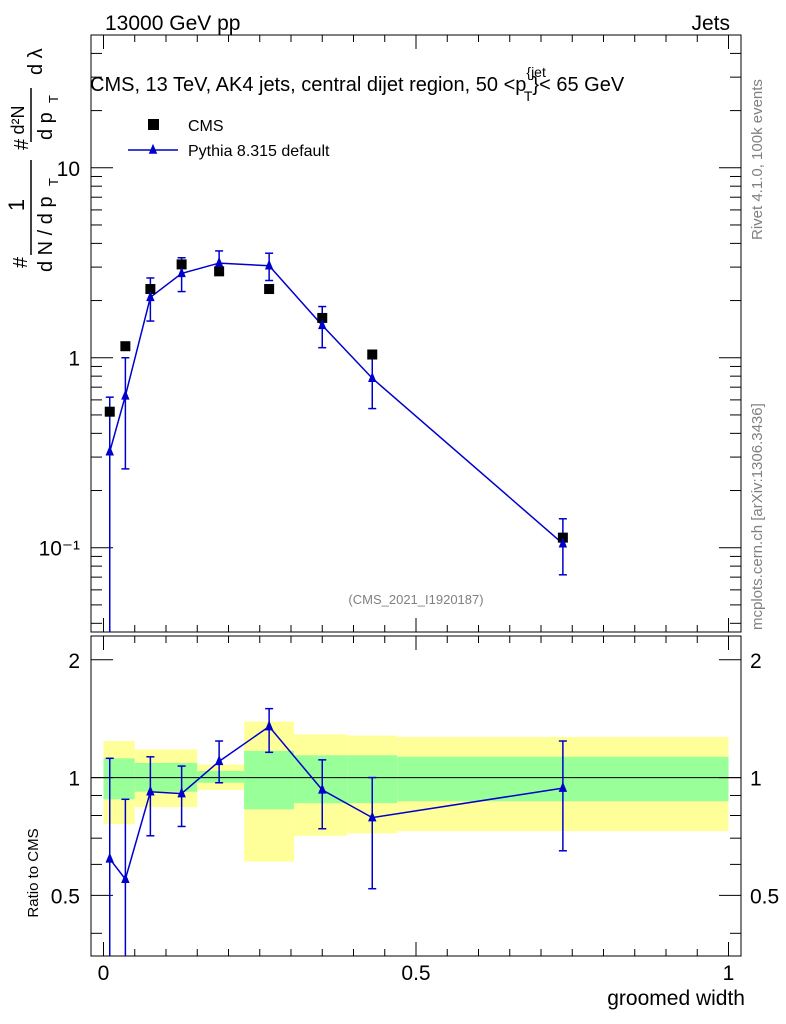 The height and width of the screenshot is (1024, 786). What do you see at coordinates (46, 126) in the screenshot?
I see `ylabel-den-right: d p` at bounding box center [46, 126].